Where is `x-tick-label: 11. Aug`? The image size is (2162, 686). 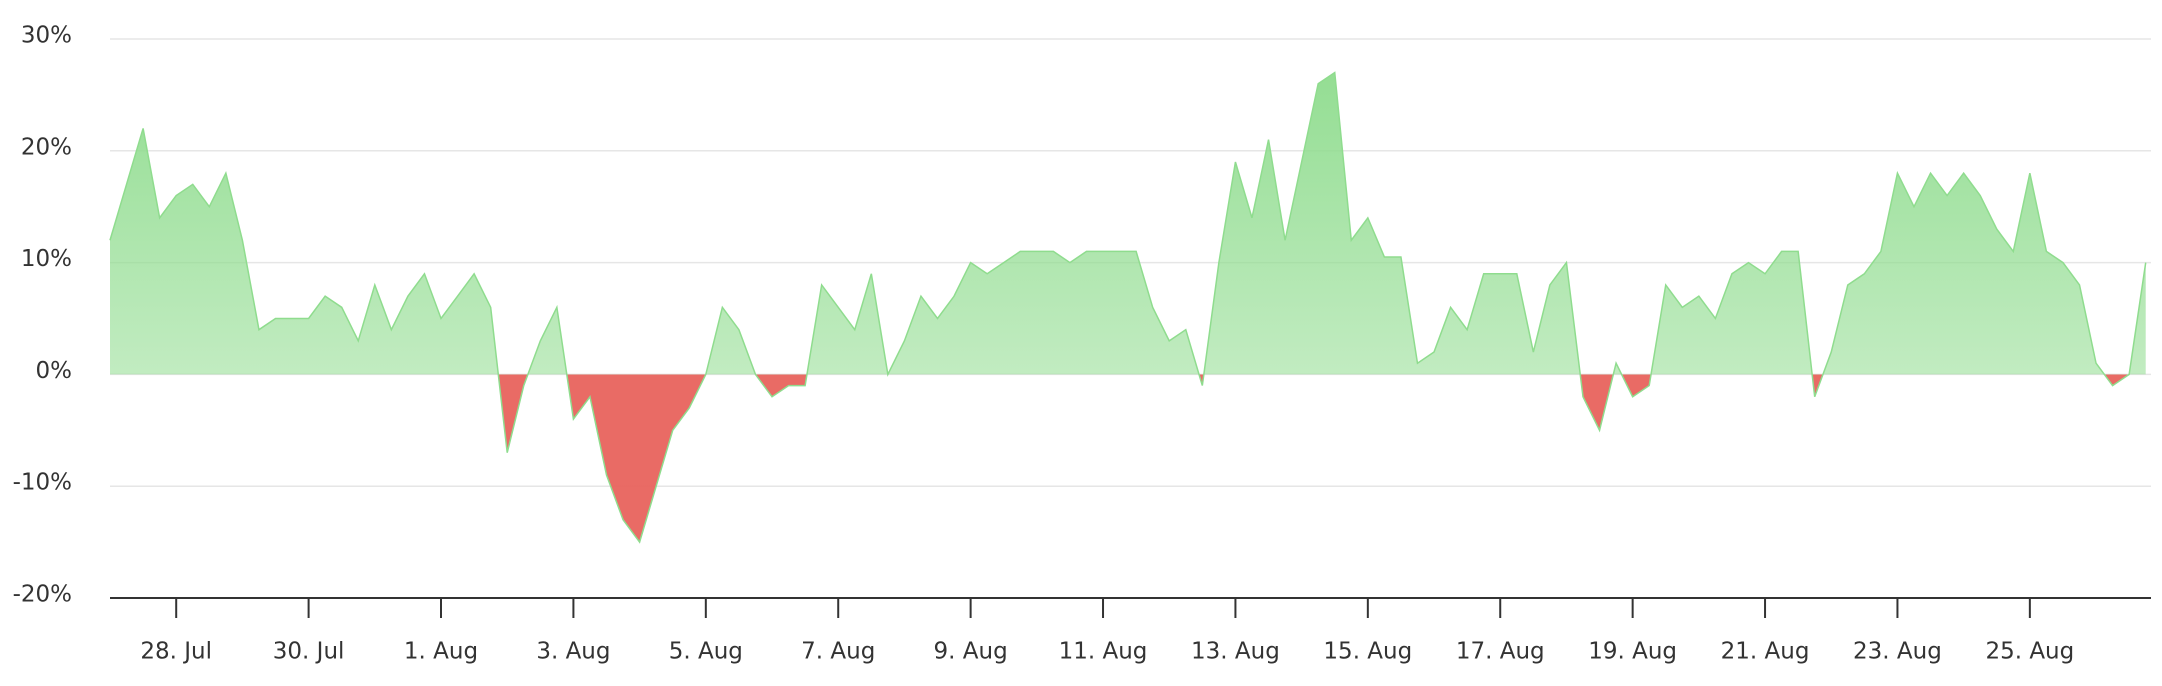 x-tick-label: 11. Aug is located at coordinates (1103, 652).